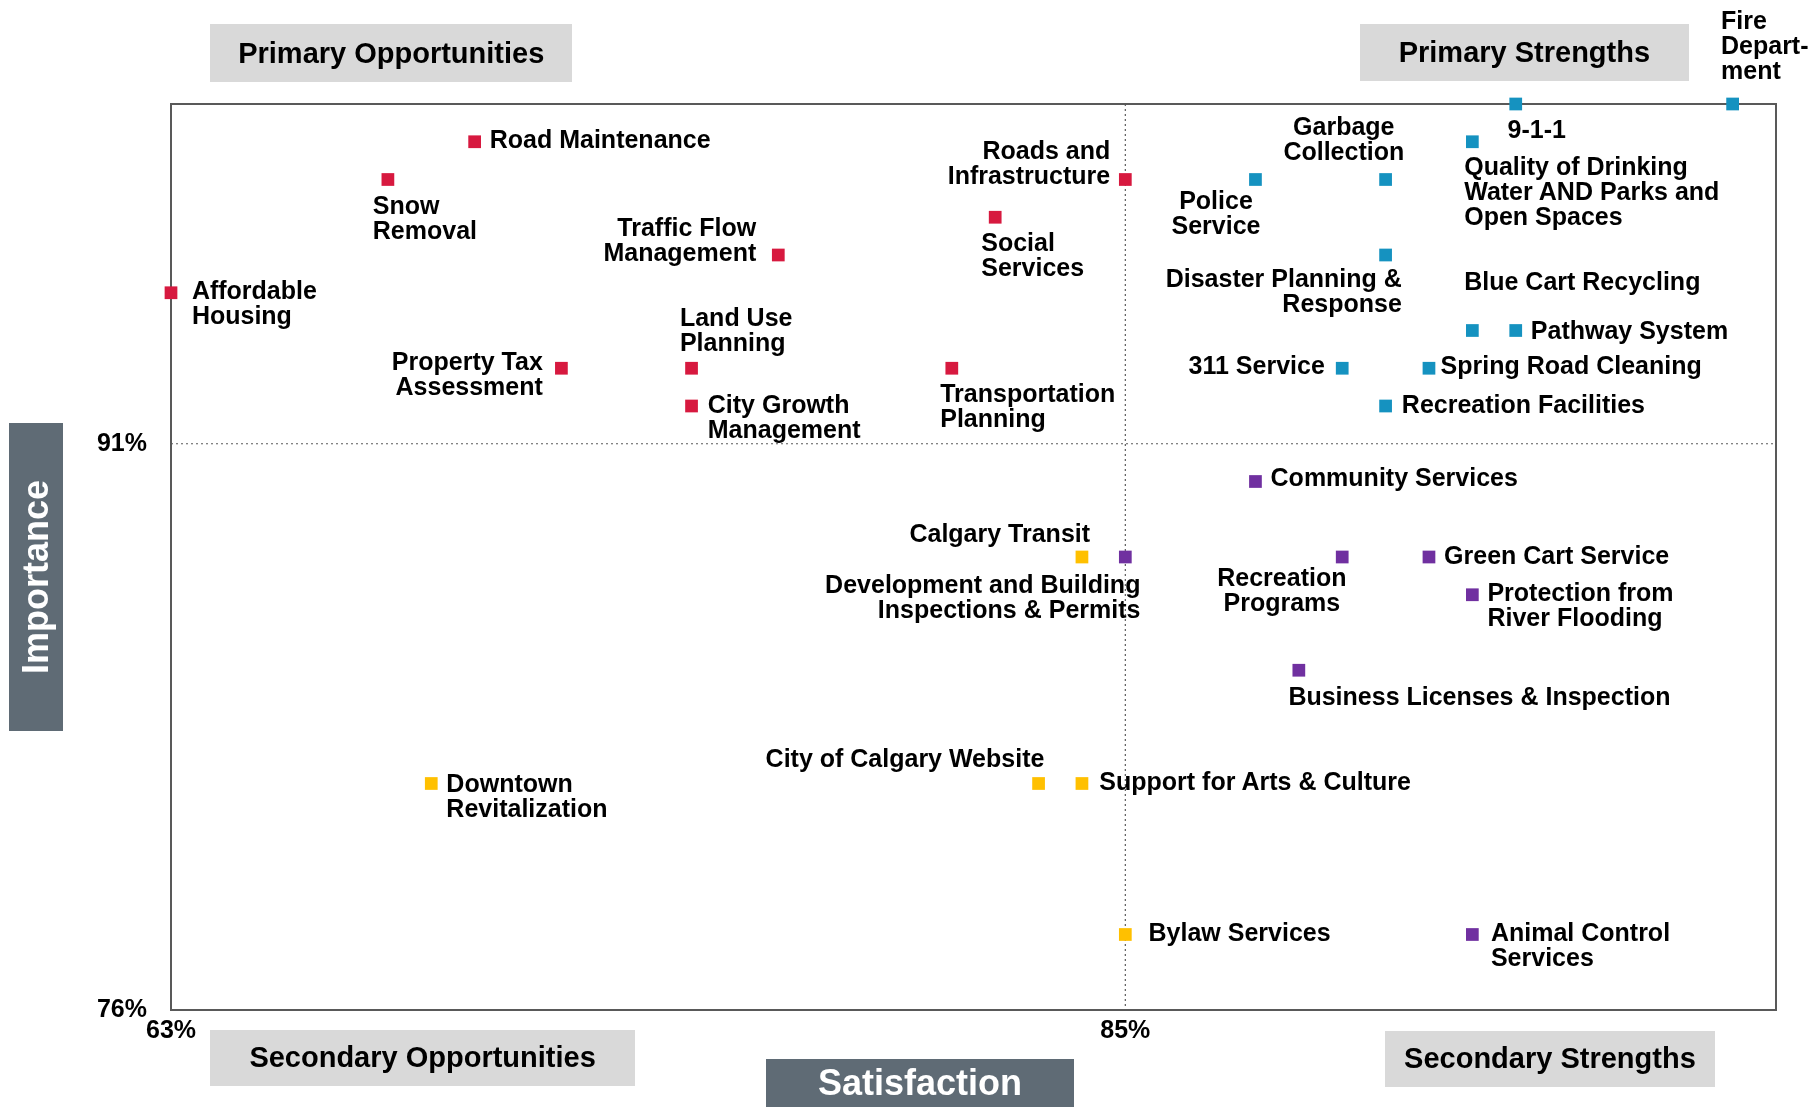  I want to click on annotation: Disaster Planning & Response, so click(1283, 291).